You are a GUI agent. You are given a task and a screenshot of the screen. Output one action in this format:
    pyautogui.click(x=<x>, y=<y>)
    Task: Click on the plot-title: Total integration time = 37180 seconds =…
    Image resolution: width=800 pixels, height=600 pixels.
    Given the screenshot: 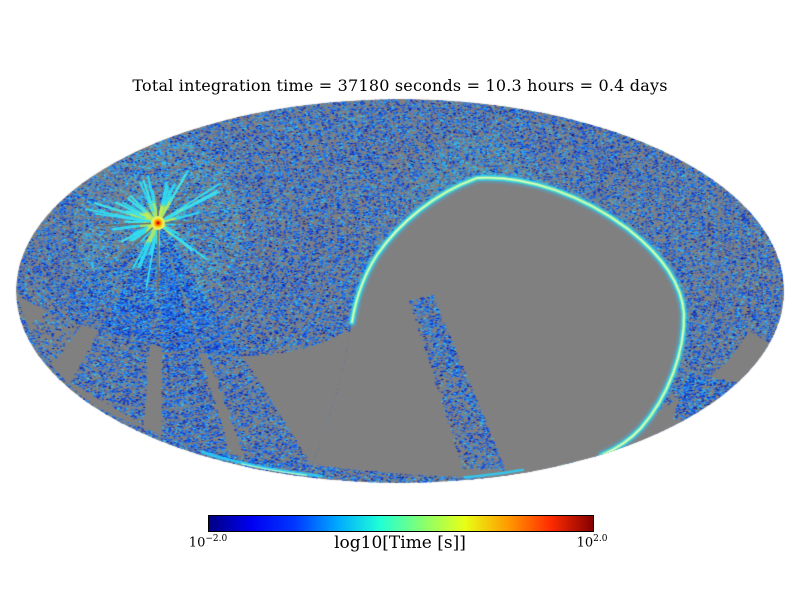 What is the action you would take?
    pyautogui.click(x=400, y=85)
    